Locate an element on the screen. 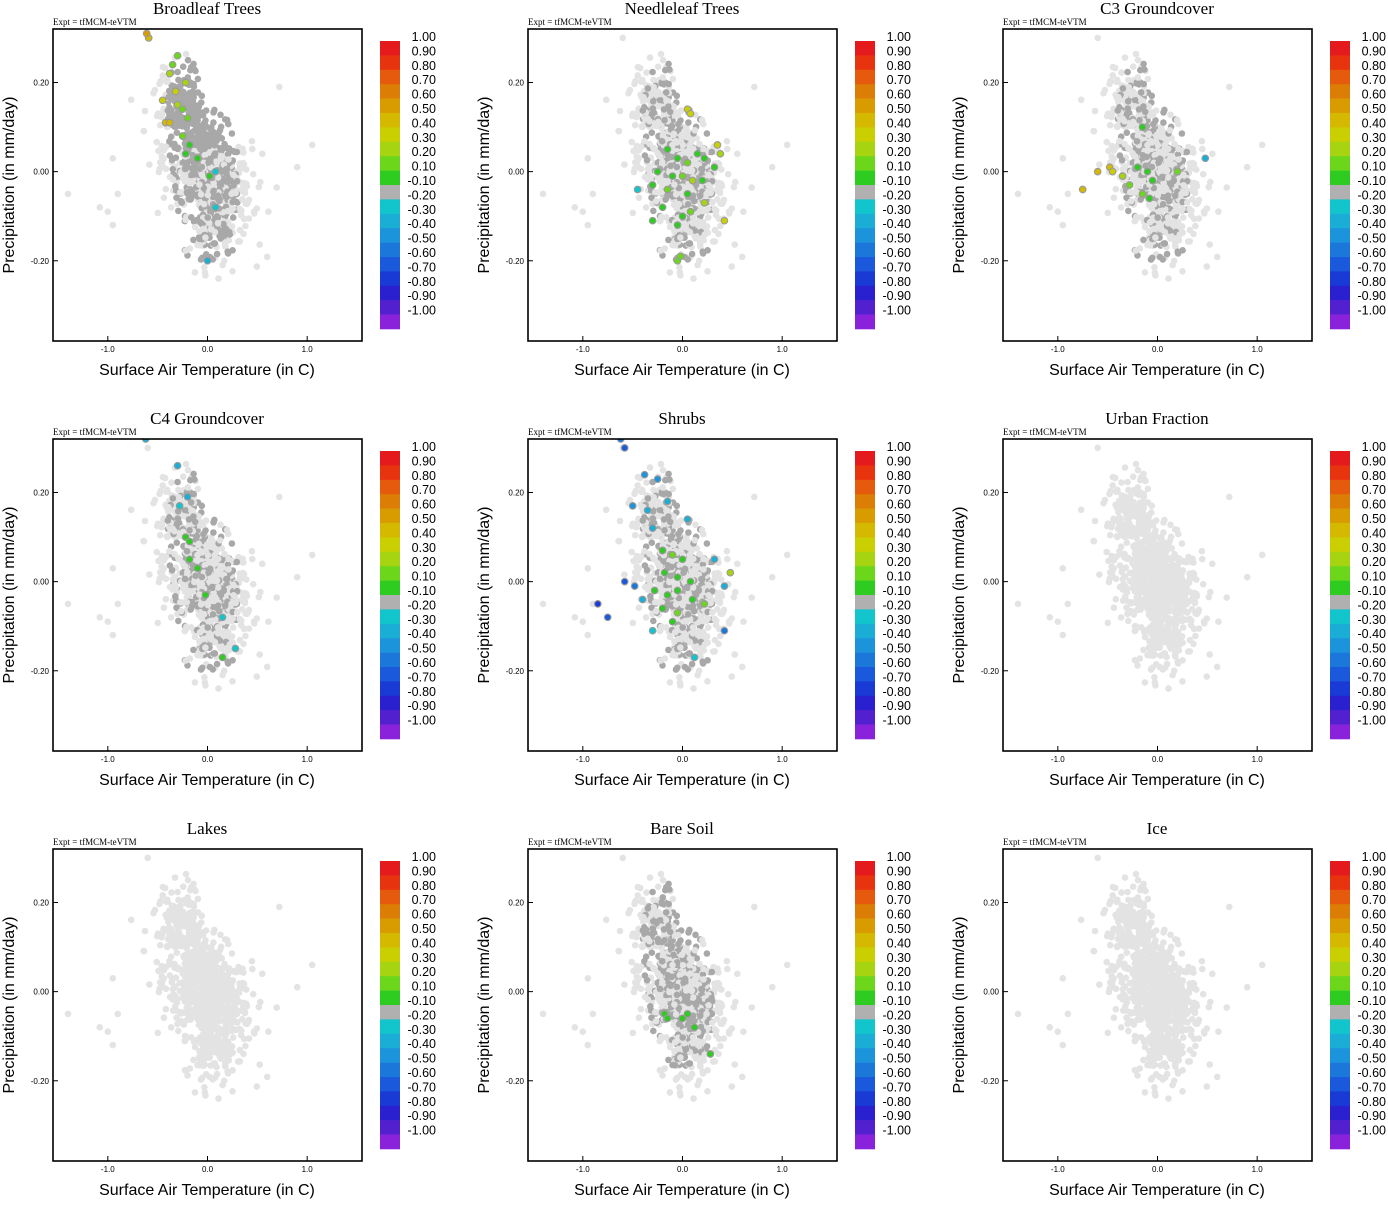  colorbar-label: -0.10 is located at coordinates (422, 181).